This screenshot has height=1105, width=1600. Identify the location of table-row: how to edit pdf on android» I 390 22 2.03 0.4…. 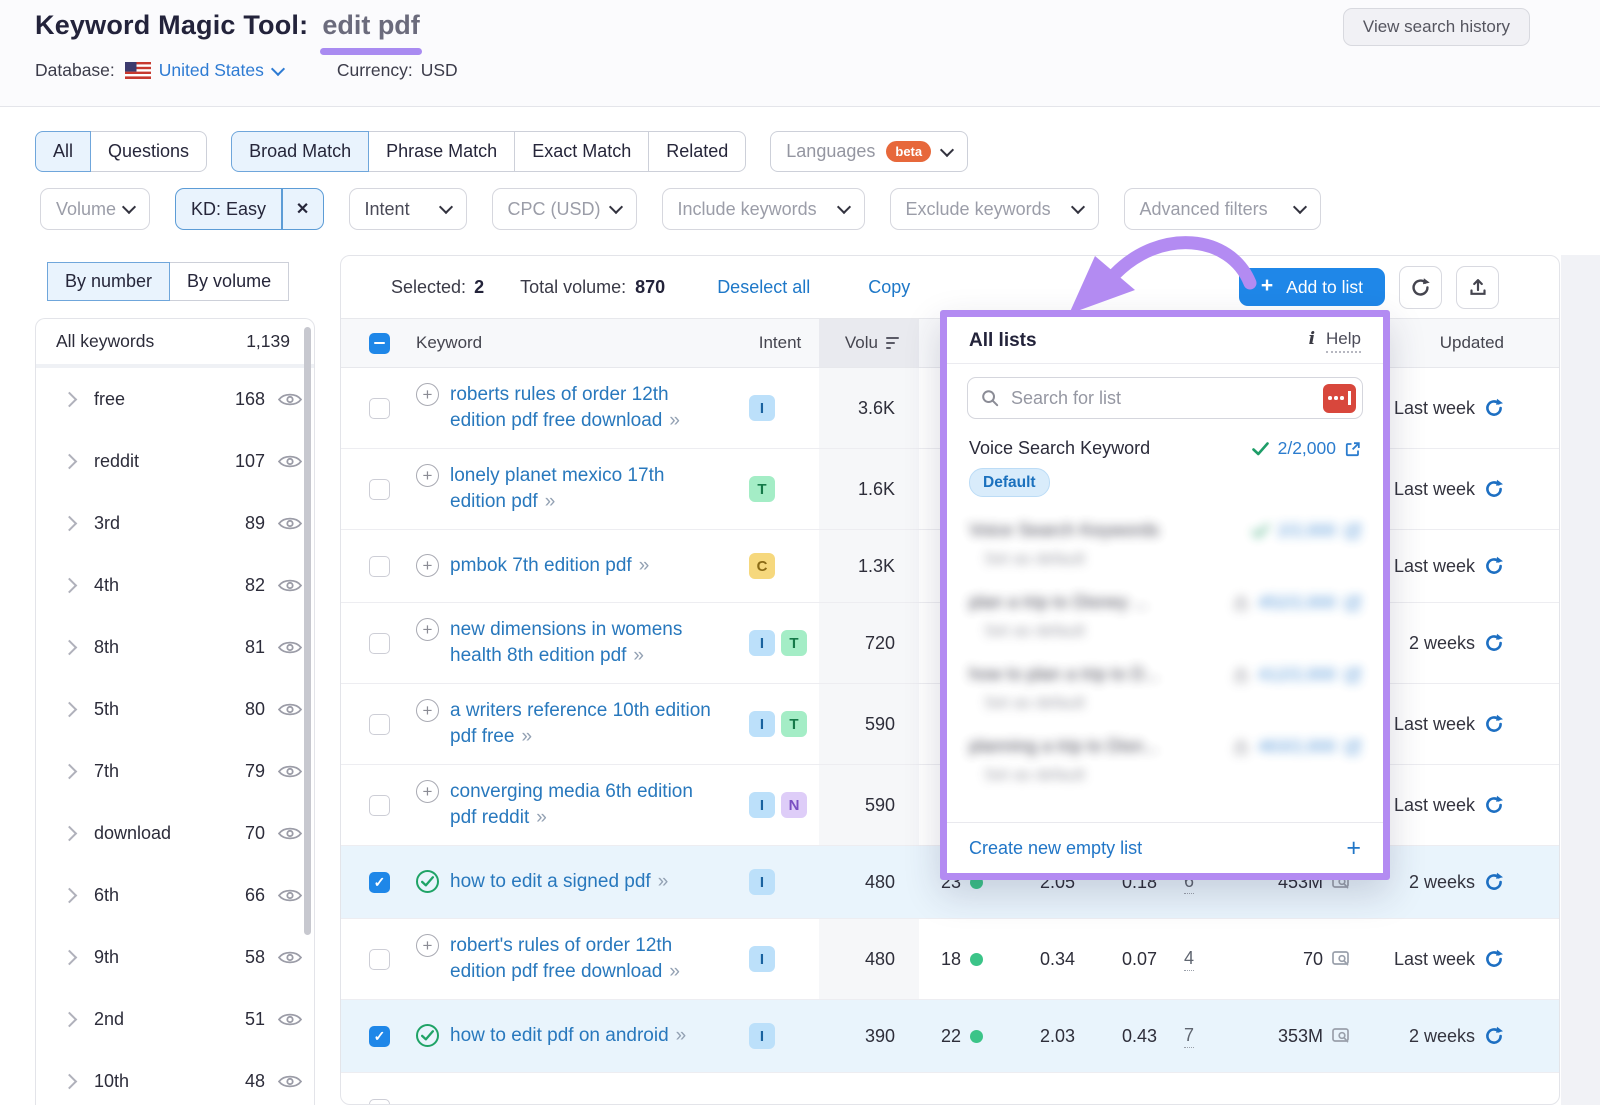
(950, 1036).